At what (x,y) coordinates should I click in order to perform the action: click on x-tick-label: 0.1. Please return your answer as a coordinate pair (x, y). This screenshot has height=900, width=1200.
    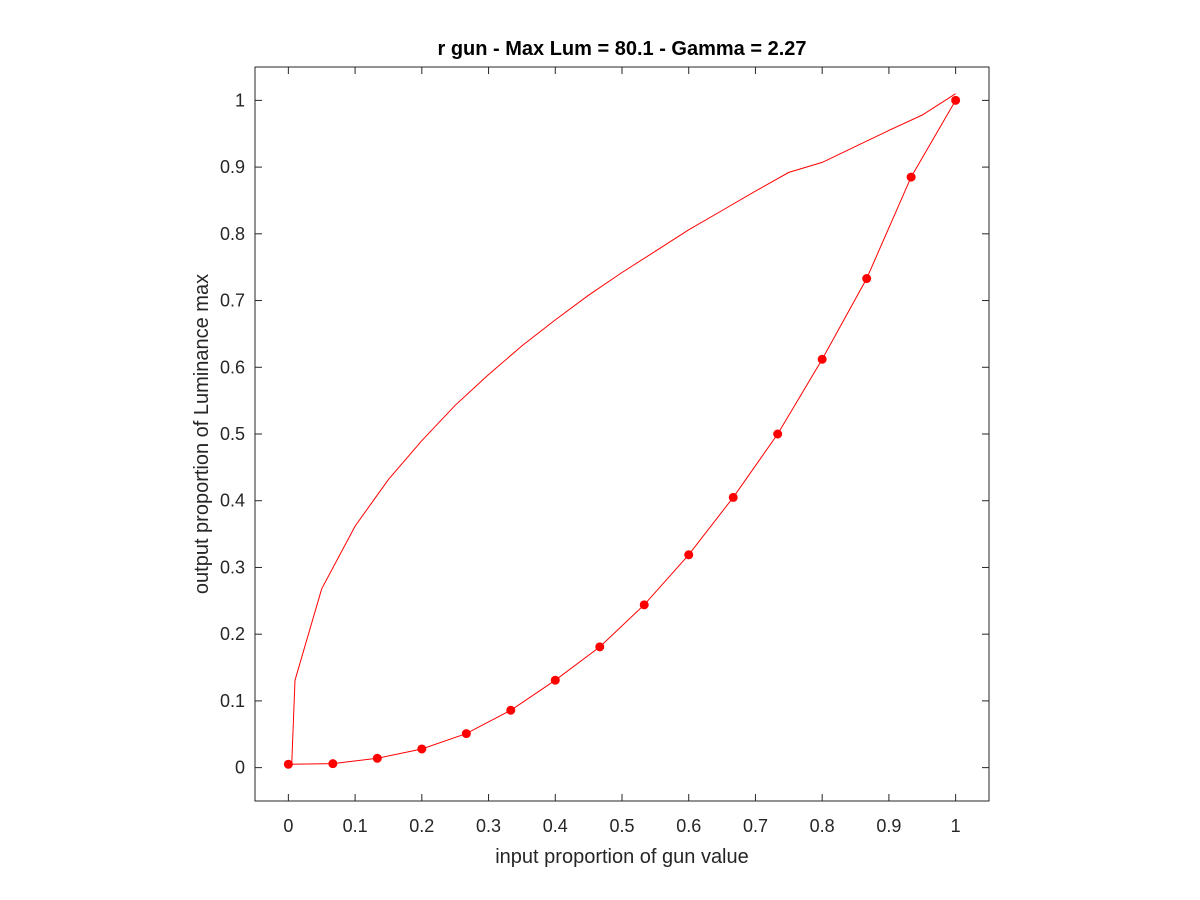
    Looking at the image, I should click on (355, 826).